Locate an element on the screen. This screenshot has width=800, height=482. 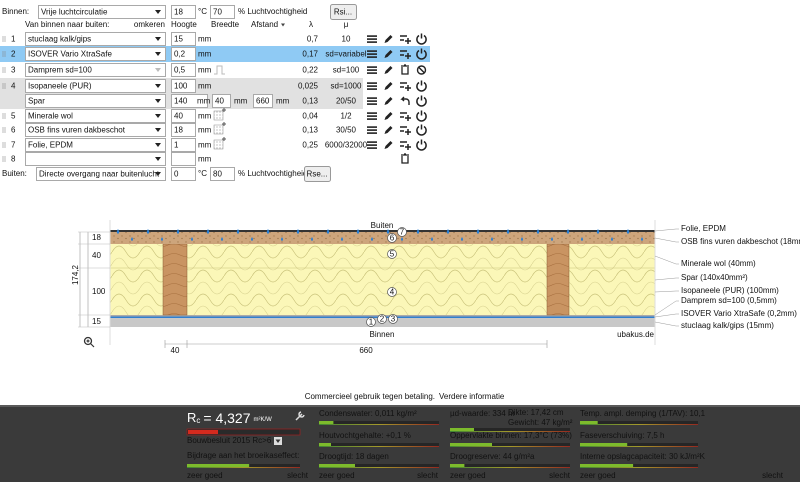
select: Vrije luchtcirculatie is located at coordinates (102, 12).